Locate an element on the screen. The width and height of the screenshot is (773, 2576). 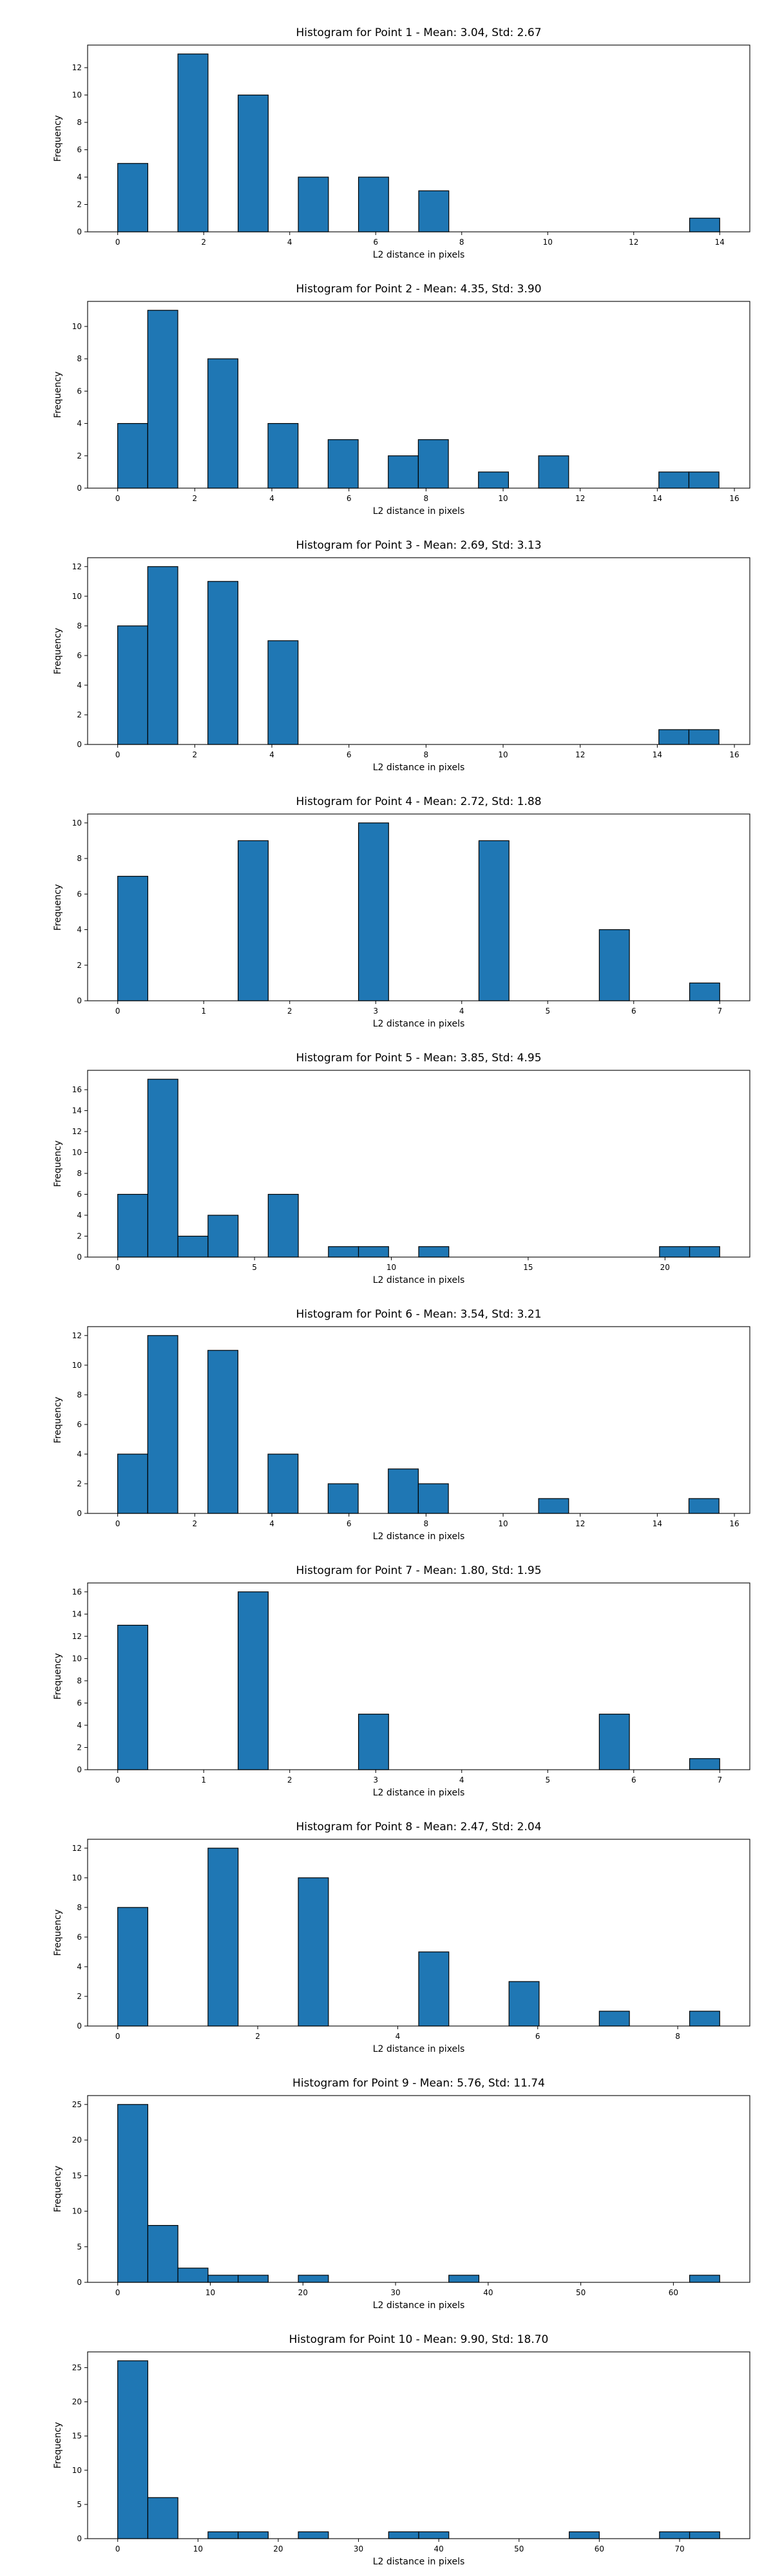
x-tick-label: 5 is located at coordinates (547, 1781).